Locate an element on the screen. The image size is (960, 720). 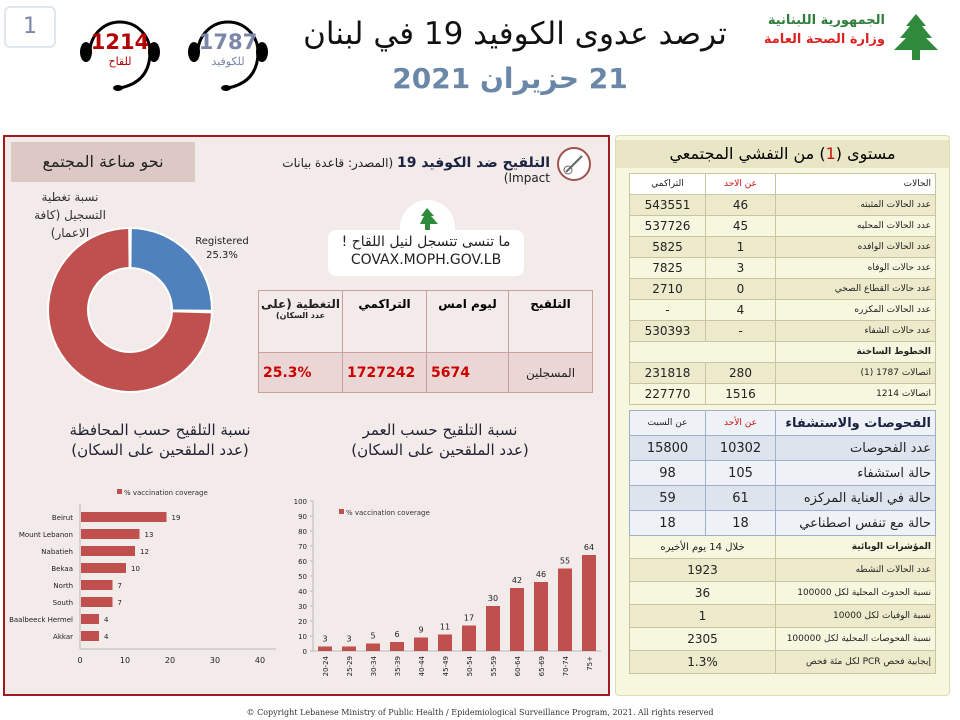
row-label: عدد الحالات النشطه is located at coordinates (855, 570).